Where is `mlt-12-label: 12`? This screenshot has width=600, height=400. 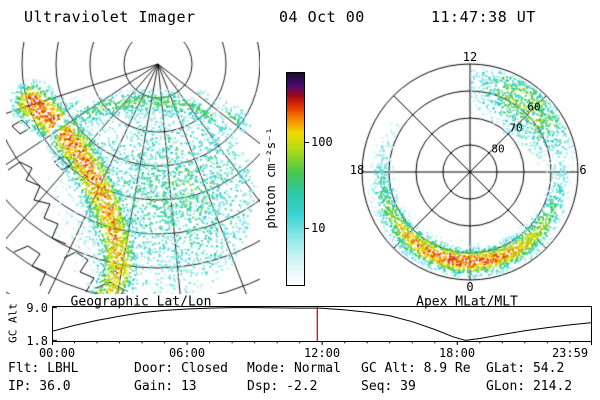 mlt-12-label: 12 is located at coordinates (470, 57).